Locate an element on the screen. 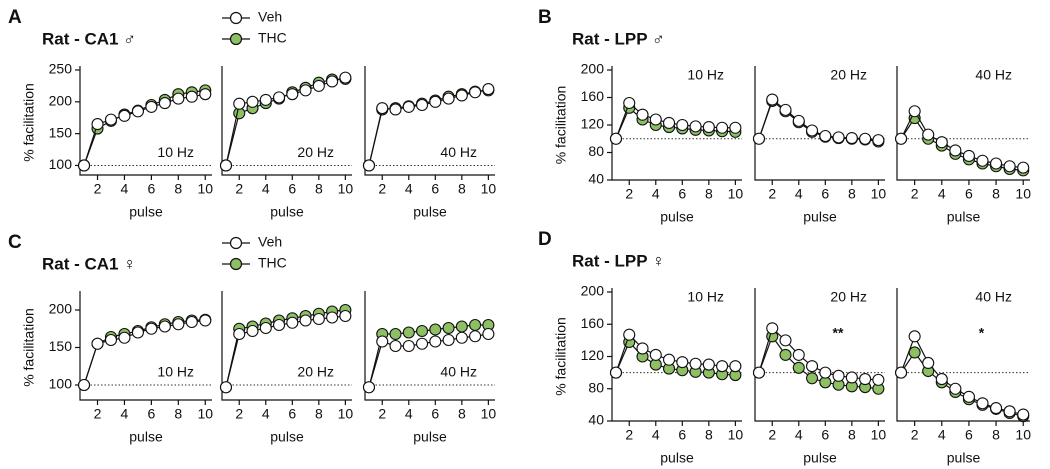 The width and height of the screenshot is (1050, 469). y-tick-label: 80 is located at coordinates (596, 387).